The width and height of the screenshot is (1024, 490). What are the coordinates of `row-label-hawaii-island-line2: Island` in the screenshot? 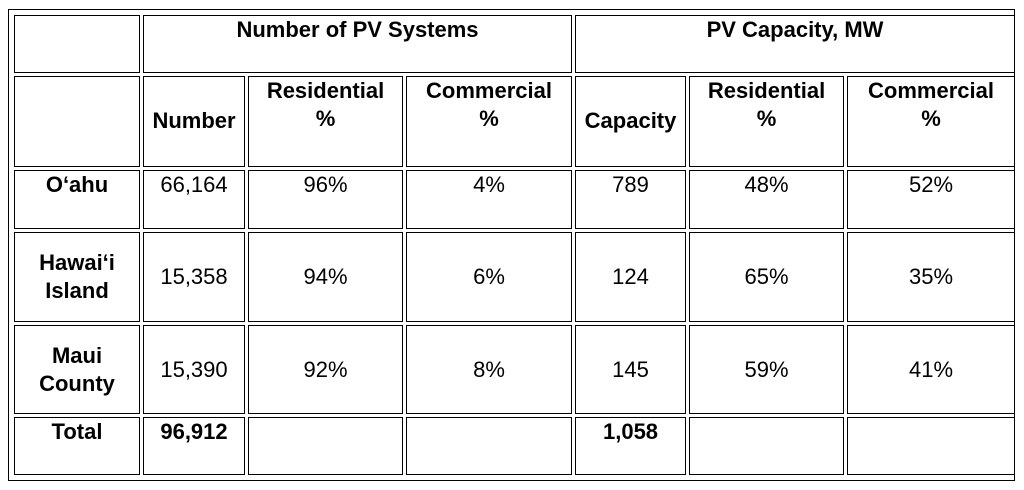 It's located at (77, 290).